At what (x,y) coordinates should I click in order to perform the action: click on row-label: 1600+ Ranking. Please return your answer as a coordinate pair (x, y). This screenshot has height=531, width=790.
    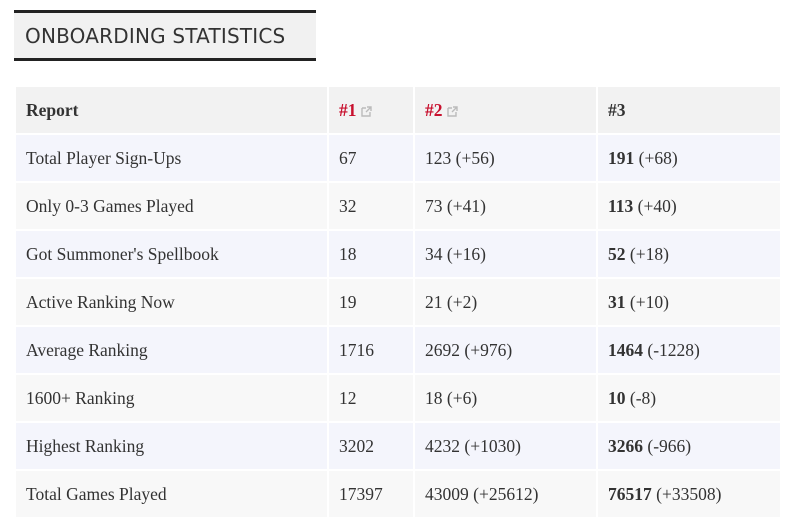
    Looking at the image, I should click on (80, 397).